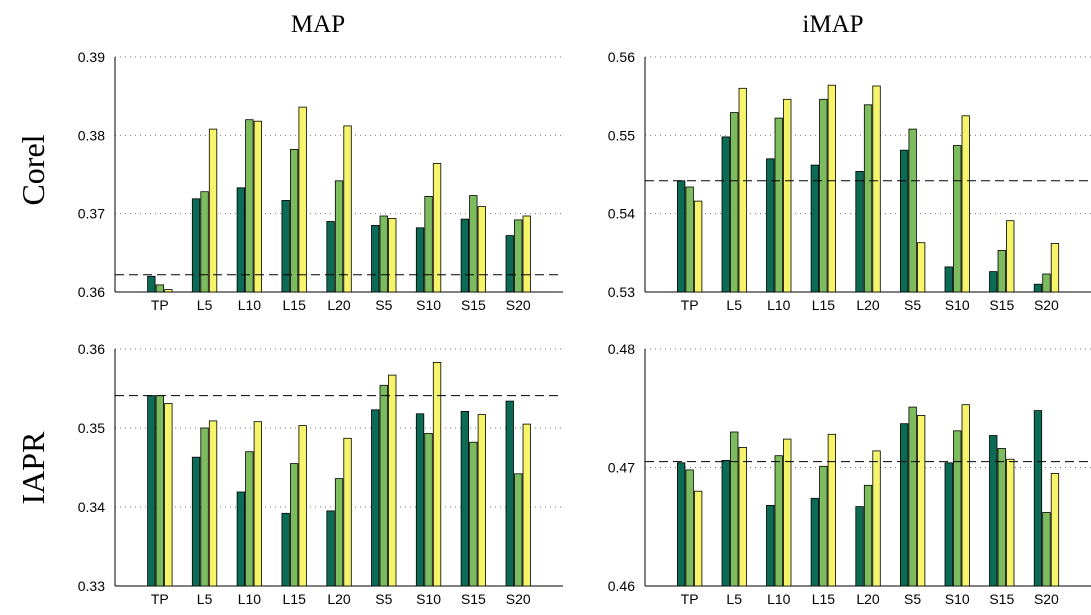 This screenshot has width=1091, height=615. What do you see at coordinates (250, 305) in the screenshot?
I see `x-tick-label: L10` at bounding box center [250, 305].